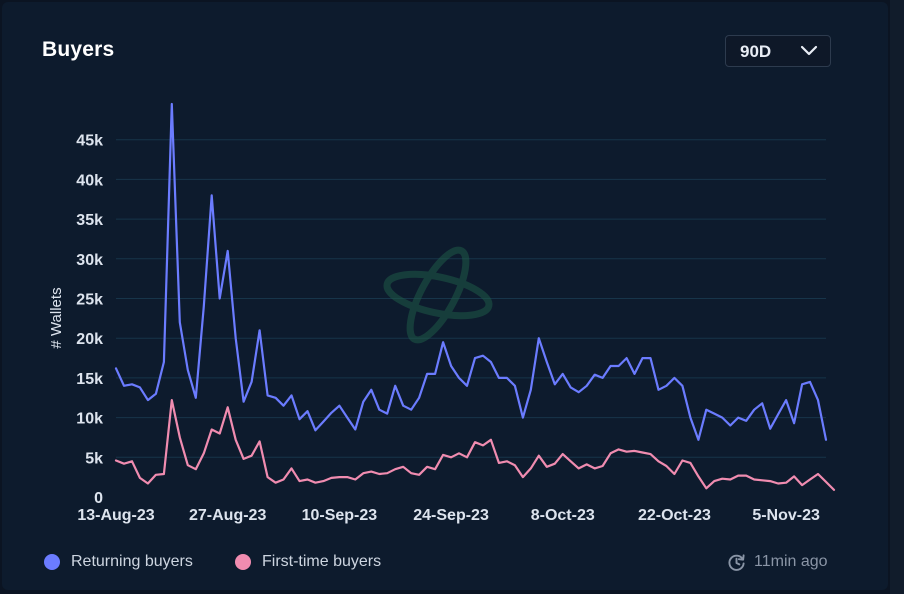 This screenshot has height=594, width=904. Describe the element at coordinates (89, 180) in the screenshot. I see `y-tick-label: 40k` at that location.